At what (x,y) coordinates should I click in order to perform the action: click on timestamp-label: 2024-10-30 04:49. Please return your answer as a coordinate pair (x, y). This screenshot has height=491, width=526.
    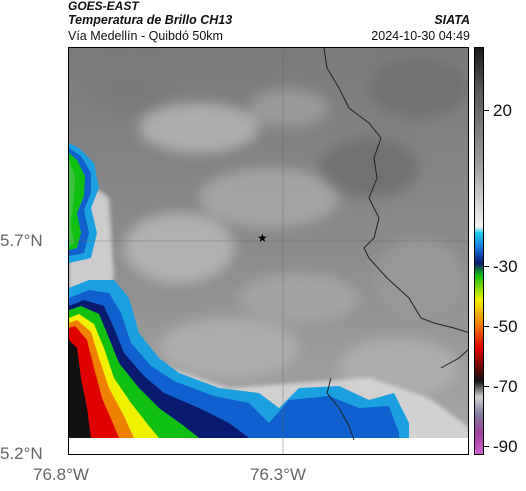
    Looking at the image, I should click on (420, 36).